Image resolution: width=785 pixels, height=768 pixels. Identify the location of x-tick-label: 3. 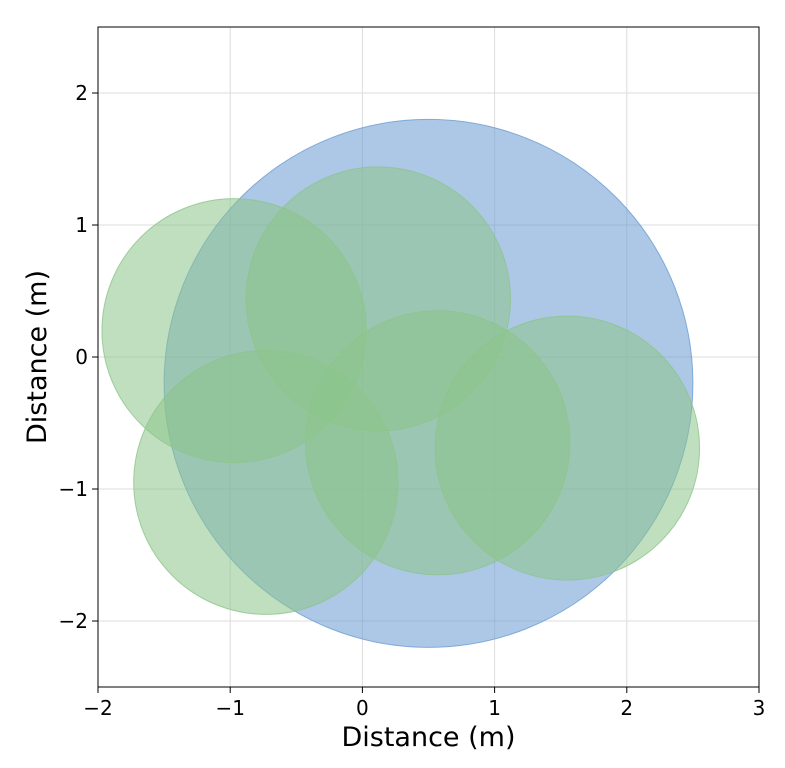
(759, 708).